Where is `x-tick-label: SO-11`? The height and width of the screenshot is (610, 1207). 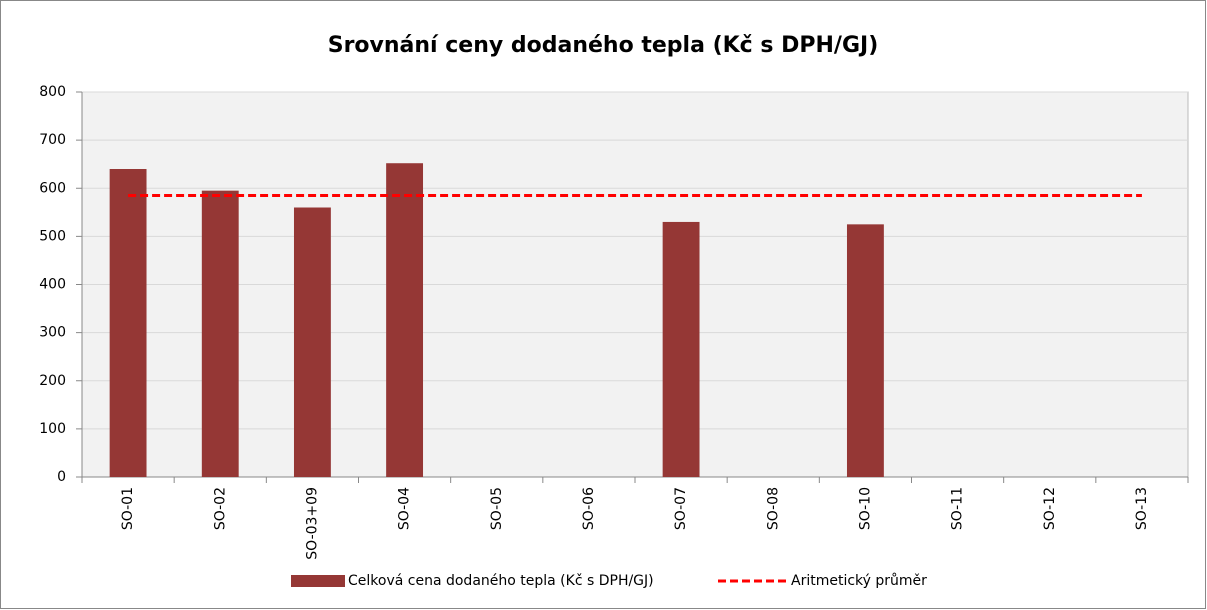 x-tick-label: SO-11 is located at coordinates (958, 508).